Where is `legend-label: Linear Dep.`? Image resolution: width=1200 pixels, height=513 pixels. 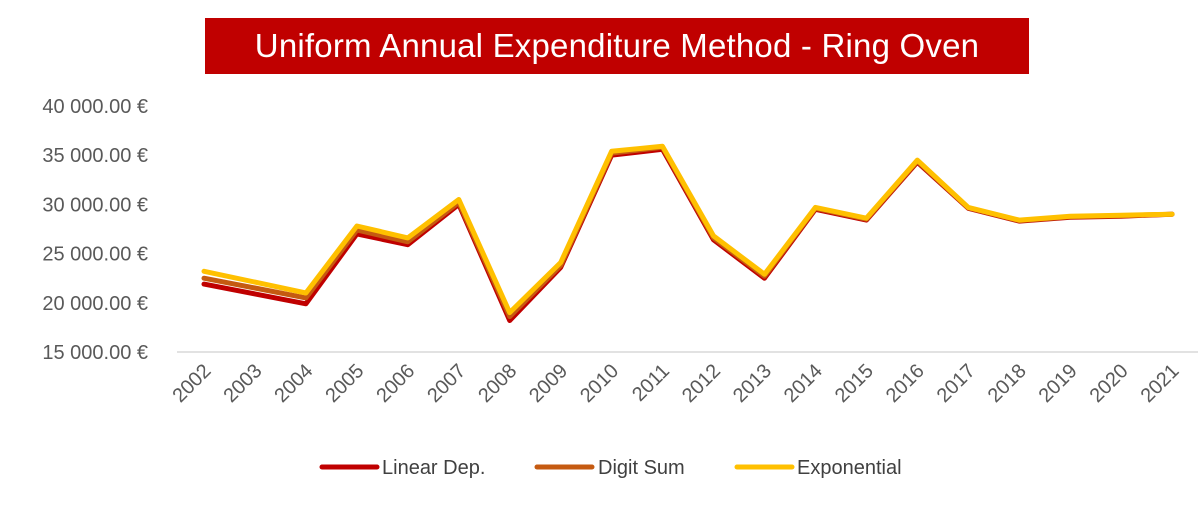
legend-label: Linear Dep. is located at coordinates (433, 468).